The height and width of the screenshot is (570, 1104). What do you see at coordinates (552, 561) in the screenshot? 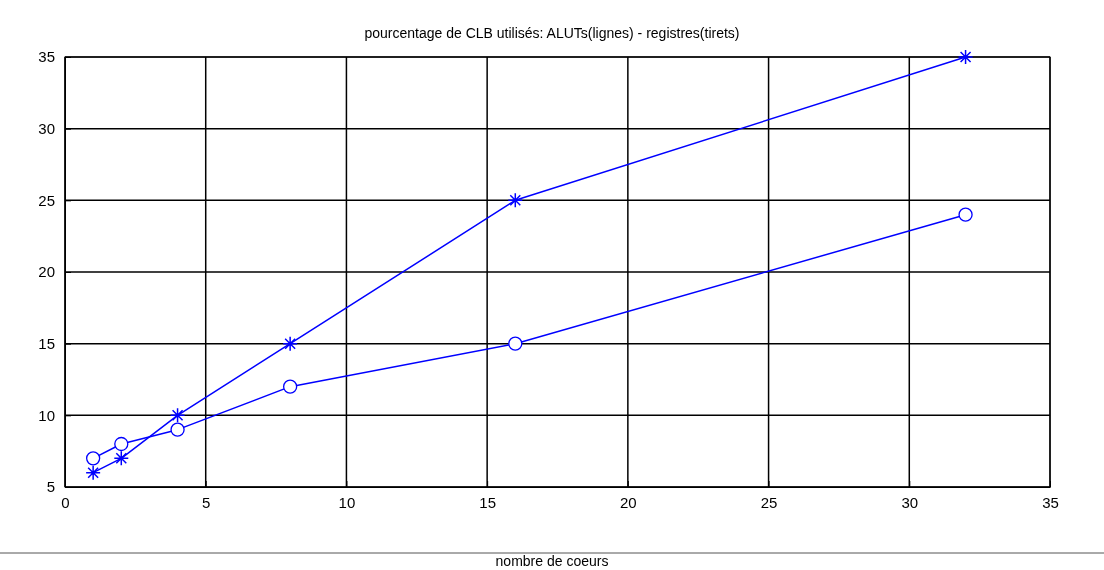
I see `x-axis-title: nombre de coeurs` at bounding box center [552, 561].